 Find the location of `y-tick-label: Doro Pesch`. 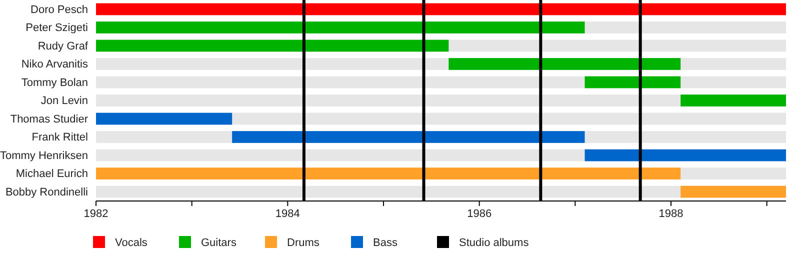

y-tick-label: Doro Pesch is located at coordinates (59, 10).